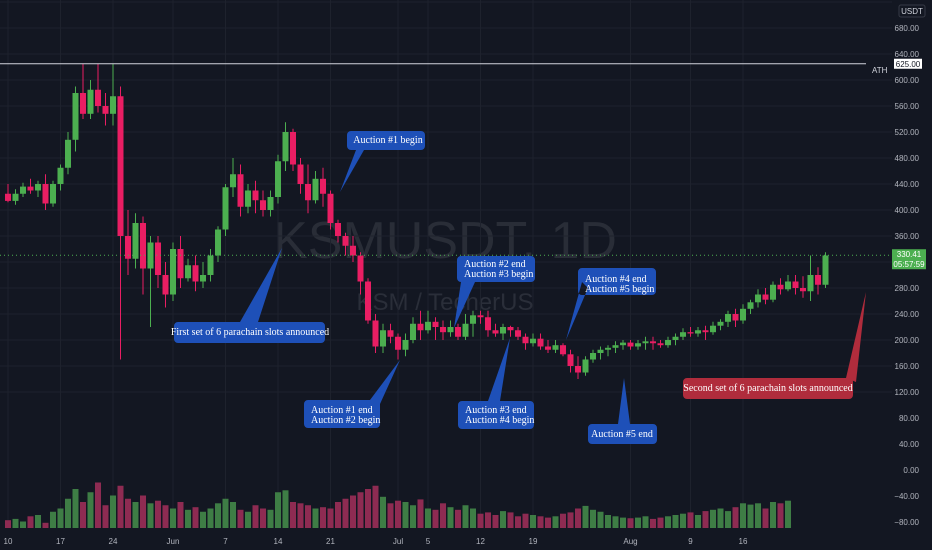 Image resolution: width=932 pixels, height=550 pixels. What do you see at coordinates (496, 383) in the screenshot?
I see `annotation-auction3-end-auction4-begin: Auction #3 end Auction #4 begin` at bounding box center [496, 383].